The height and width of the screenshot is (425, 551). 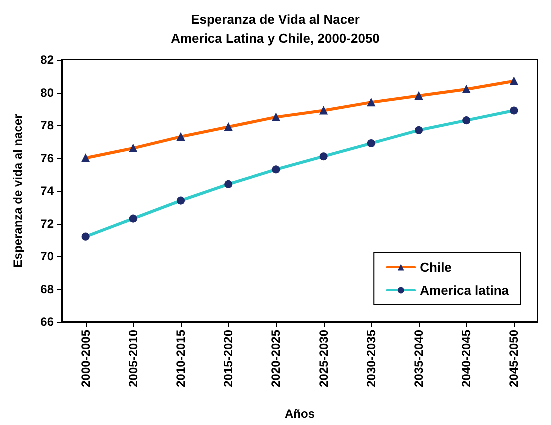 I want to click on y-tick-label: 78, so click(x=47, y=125).